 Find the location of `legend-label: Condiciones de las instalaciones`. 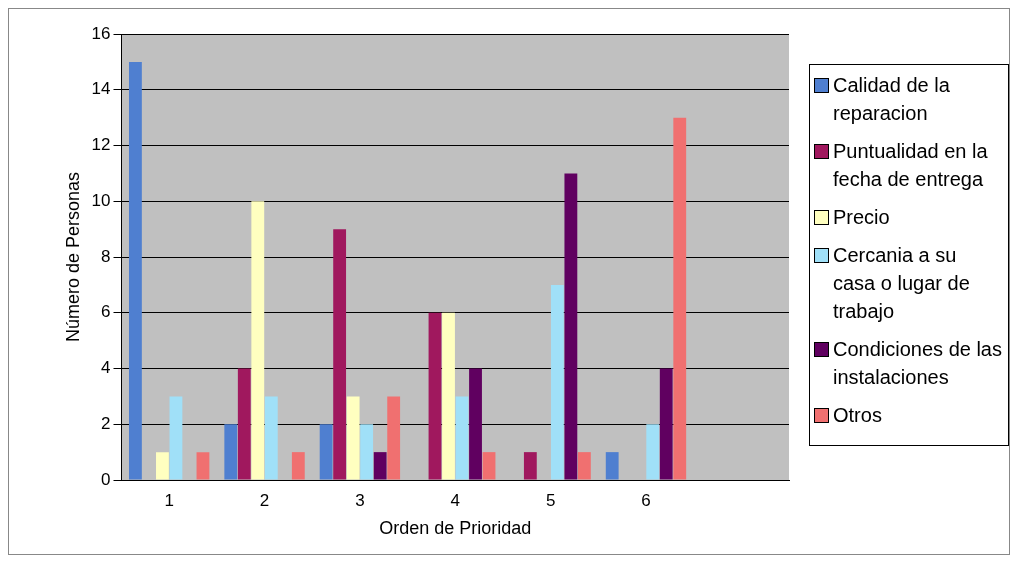

legend-label: Condiciones de las instalaciones is located at coordinates (918, 363).